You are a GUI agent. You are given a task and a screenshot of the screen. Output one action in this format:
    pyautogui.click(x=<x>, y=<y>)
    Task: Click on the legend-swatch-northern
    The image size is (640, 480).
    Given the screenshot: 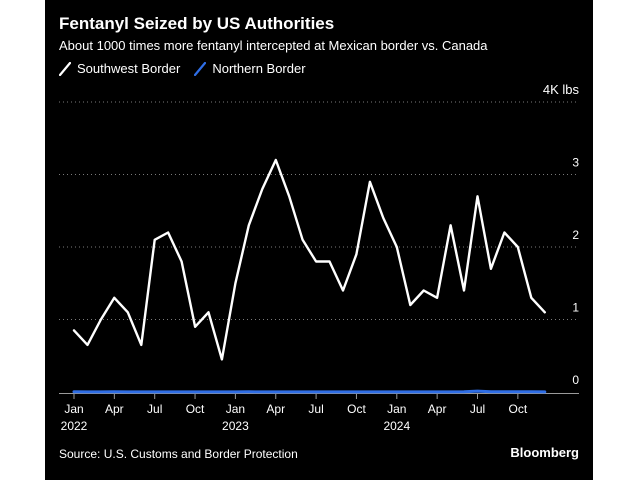 What is the action you would take?
    pyautogui.click(x=200, y=68)
    